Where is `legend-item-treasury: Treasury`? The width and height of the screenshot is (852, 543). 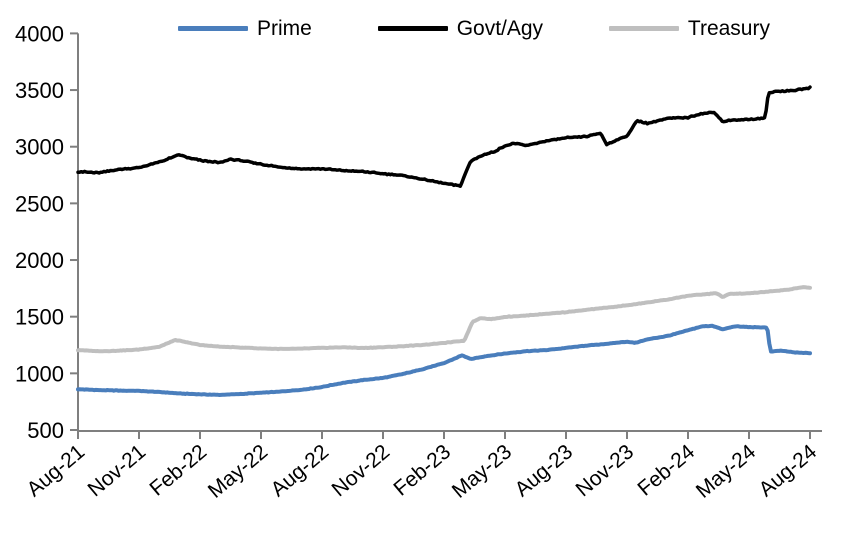
legend-item-treasury: Treasury is located at coordinates (689, 28).